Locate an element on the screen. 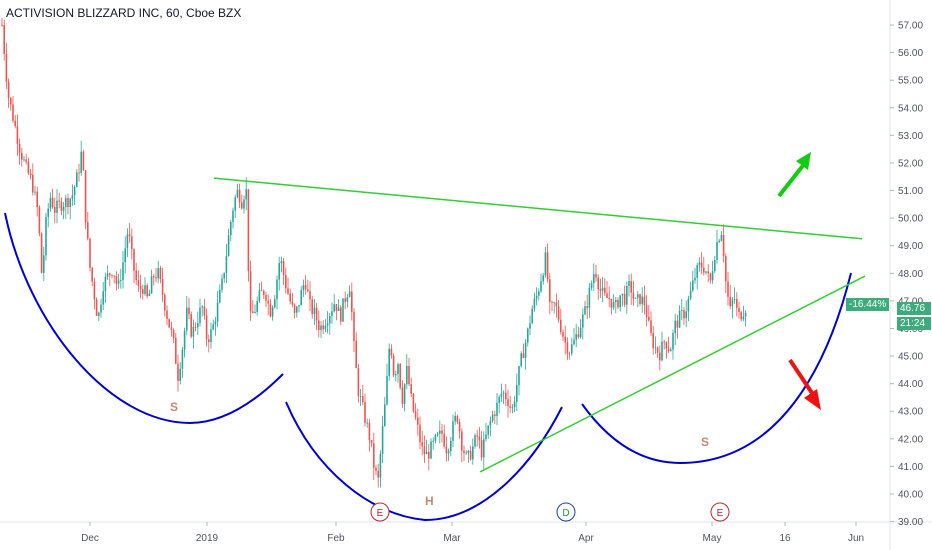 This screenshot has height=550, width=932. right-shoulder-label: S is located at coordinates (705, 442).